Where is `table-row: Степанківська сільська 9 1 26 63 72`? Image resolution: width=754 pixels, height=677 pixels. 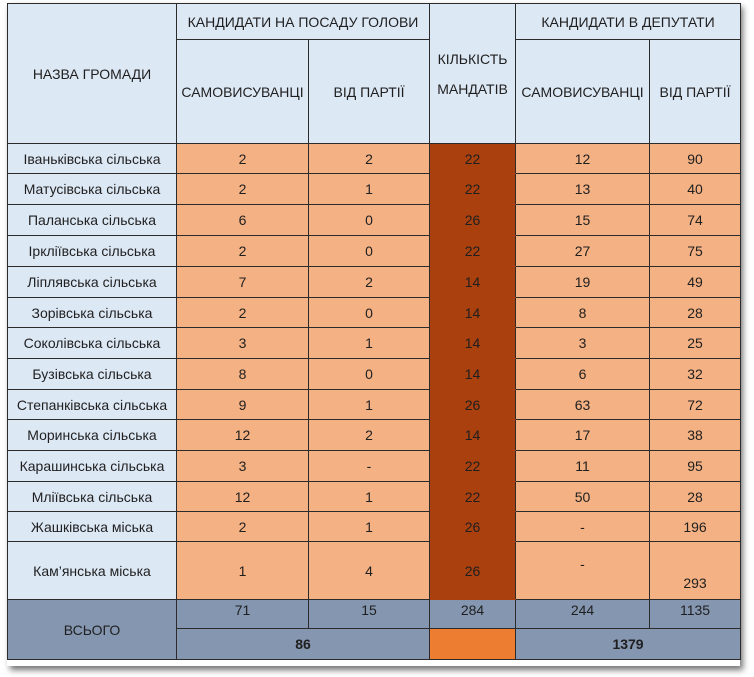 table-row: Степанківська сільська 9 1 26 63 72 is located at coordinates (374, 404).